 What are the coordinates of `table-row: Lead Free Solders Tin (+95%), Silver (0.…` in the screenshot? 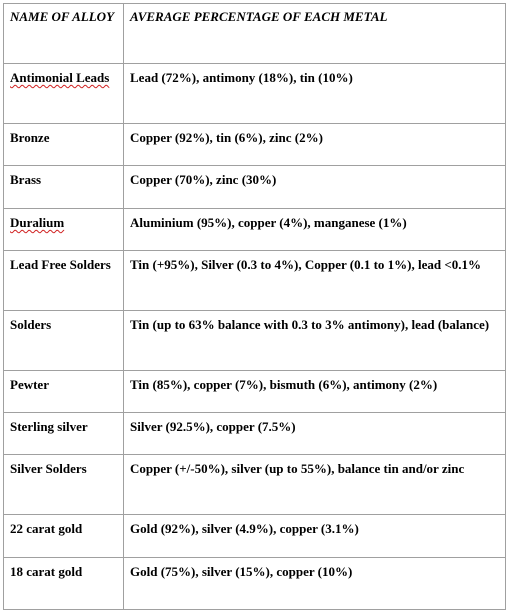 It's located at (254, 280).